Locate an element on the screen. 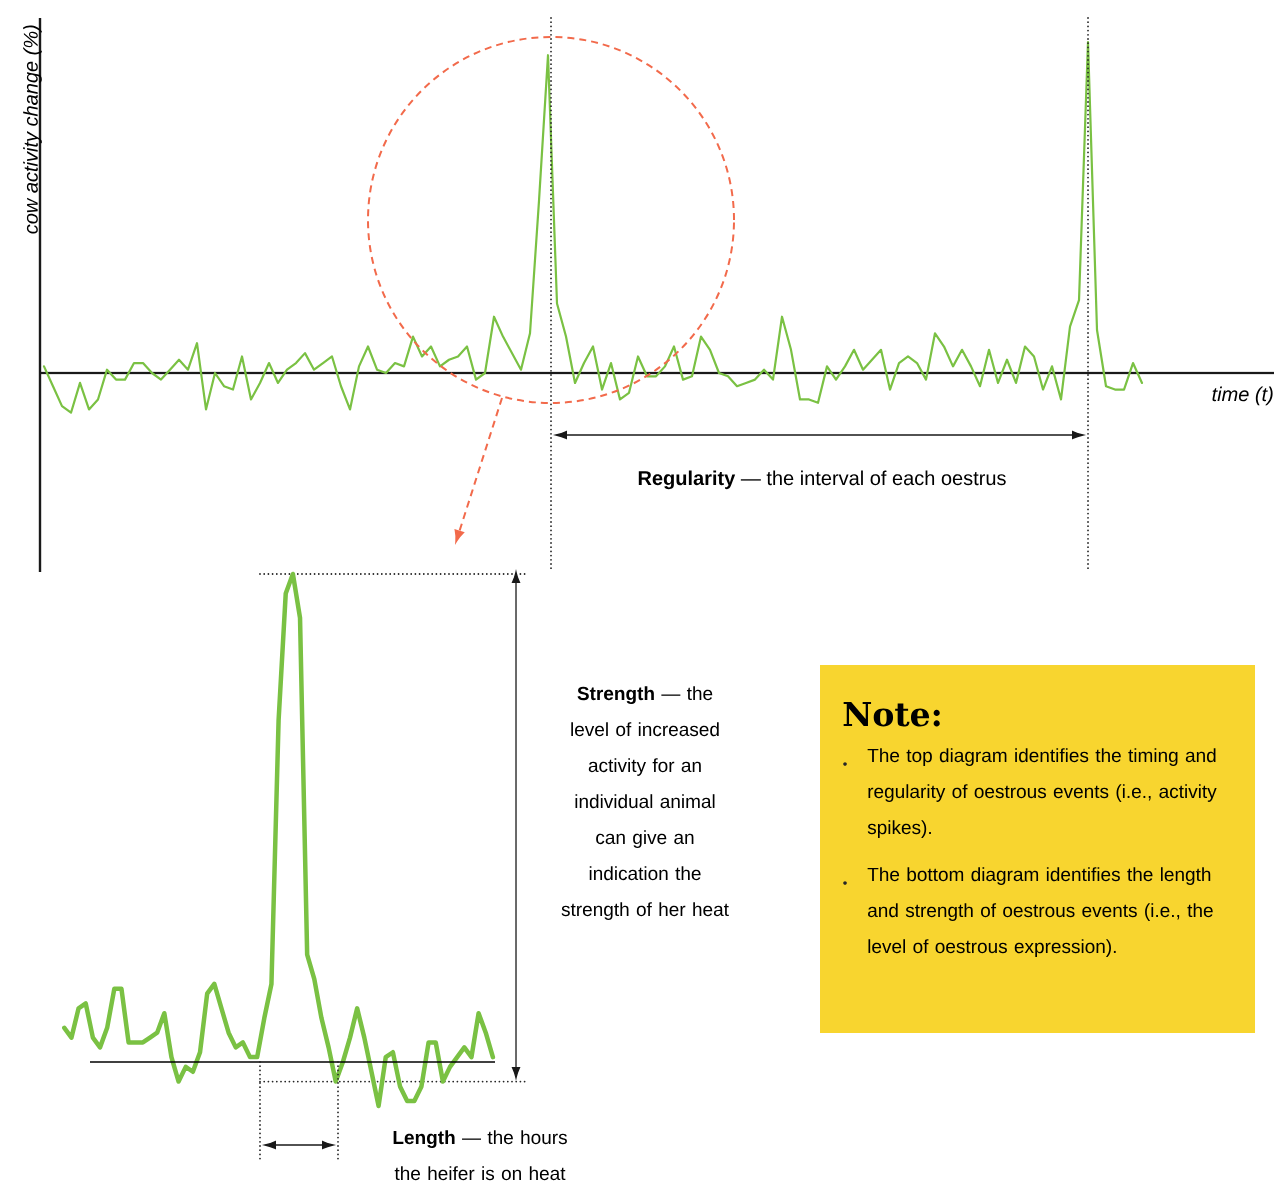  text: Strength — the level of increased activity for an individual animal can give an indication the strength of her heat is located at coordinates (645, 803).